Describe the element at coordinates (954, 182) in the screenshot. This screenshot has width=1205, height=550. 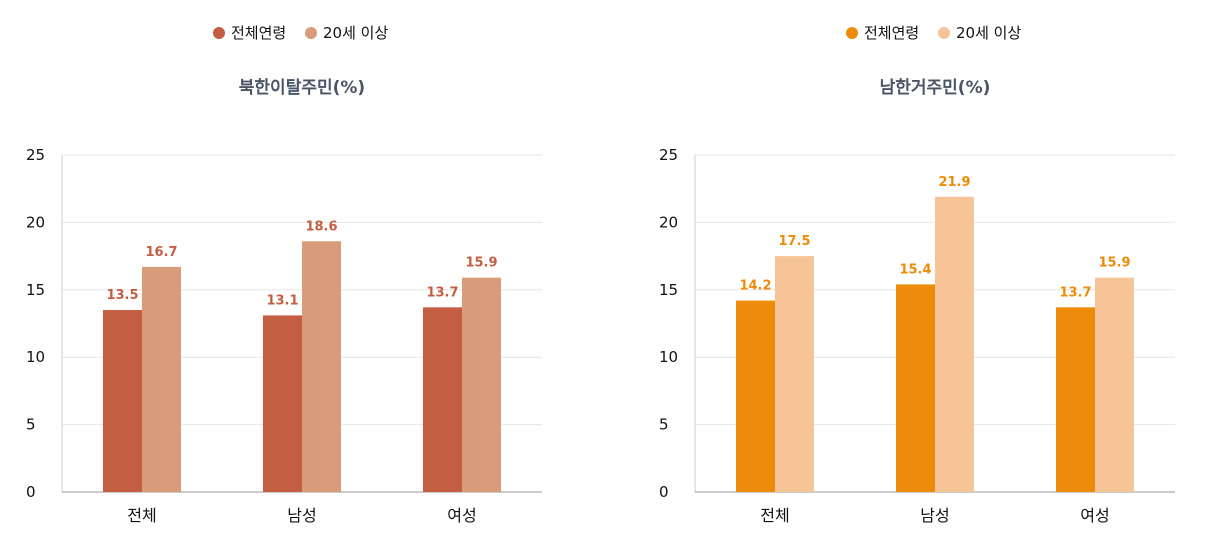
I see `data-label: 21.9` at that location.